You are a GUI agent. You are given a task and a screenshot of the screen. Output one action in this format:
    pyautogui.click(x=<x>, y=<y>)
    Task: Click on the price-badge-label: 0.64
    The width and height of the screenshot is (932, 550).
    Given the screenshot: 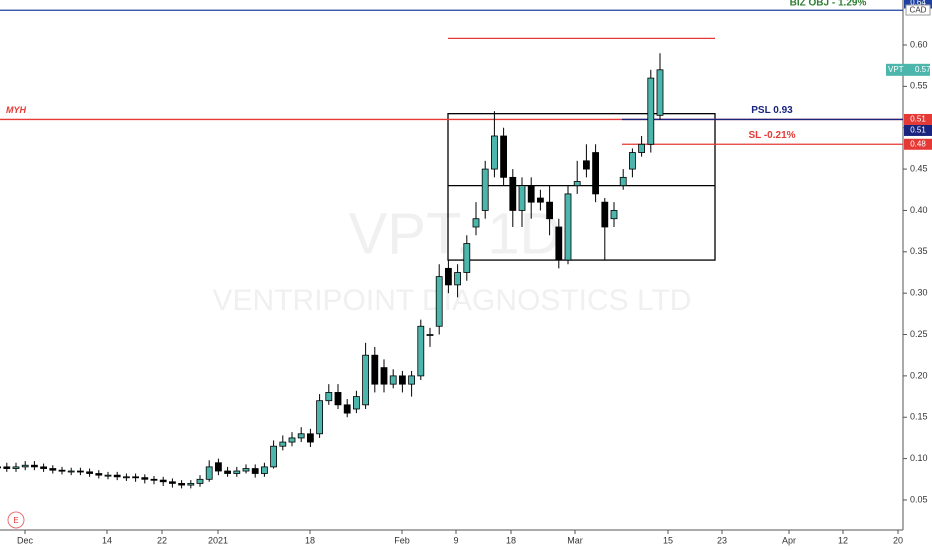 What is the action you would take?
    pyautogui.click(x=918, y=3)
    